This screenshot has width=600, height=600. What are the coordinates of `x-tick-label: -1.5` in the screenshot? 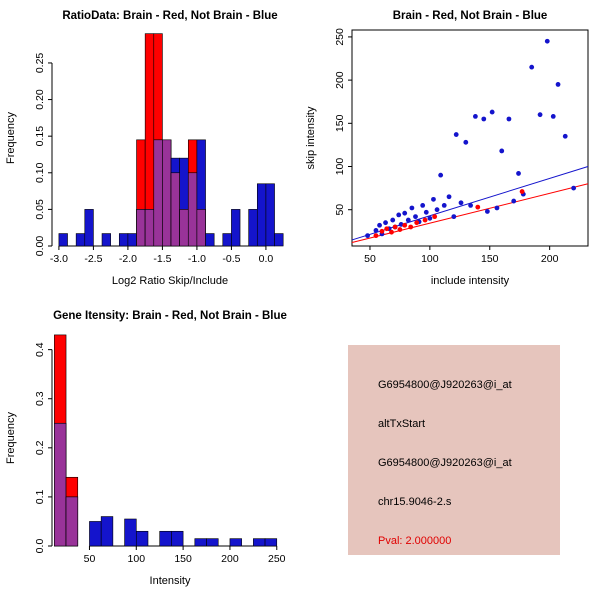 It's located at (162, 259).